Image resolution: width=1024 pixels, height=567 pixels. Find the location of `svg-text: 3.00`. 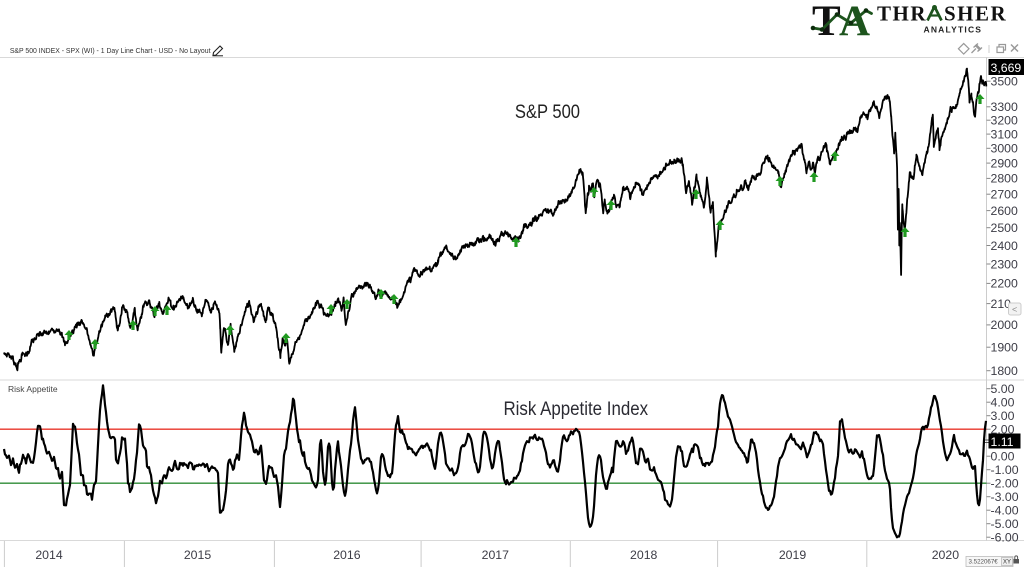

svg-text: 3.00 is located at coordinates (1003, 416).